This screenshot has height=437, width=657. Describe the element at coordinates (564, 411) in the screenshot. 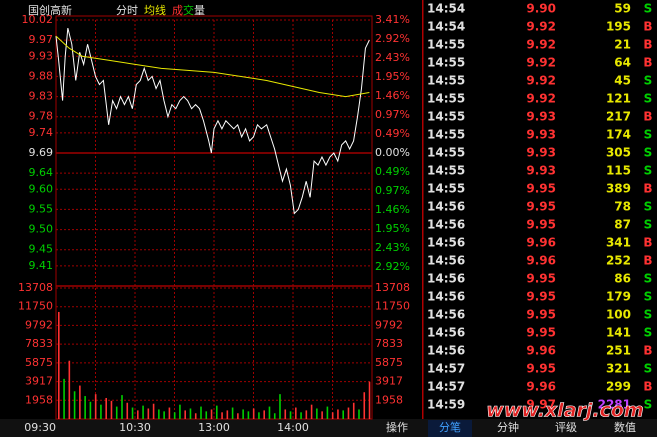

I see `watermark: www.xlarj.com` at that location.